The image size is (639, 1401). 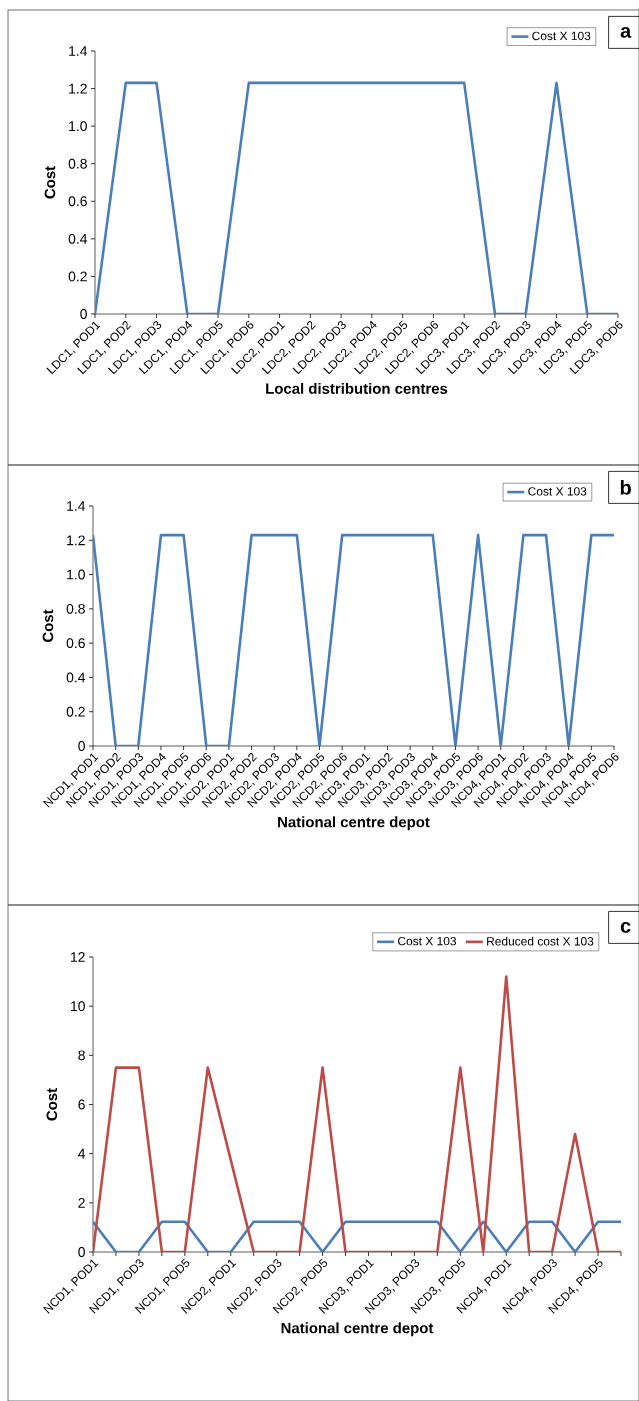 I want to click on text: a, so click(x=626, y=32).